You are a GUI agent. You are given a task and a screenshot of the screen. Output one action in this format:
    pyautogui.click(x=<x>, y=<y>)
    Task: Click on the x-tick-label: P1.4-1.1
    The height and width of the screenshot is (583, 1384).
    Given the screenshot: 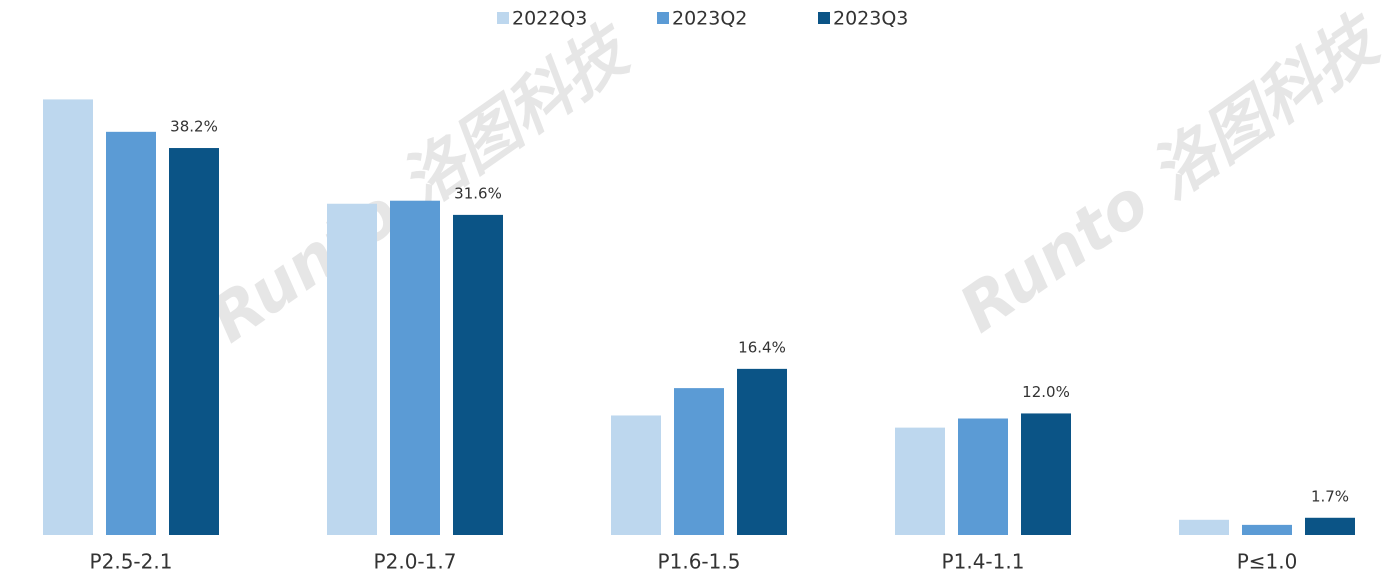 What is the action you would take?
    pyautogui.click(x=983, y=562)
    